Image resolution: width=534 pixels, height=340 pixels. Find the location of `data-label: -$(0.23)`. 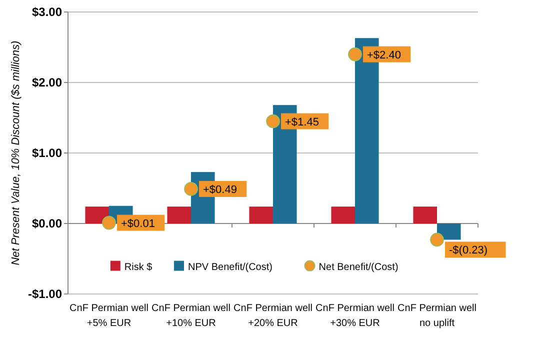

data-label: -$(0.23) is located at coordinates (468, 250).